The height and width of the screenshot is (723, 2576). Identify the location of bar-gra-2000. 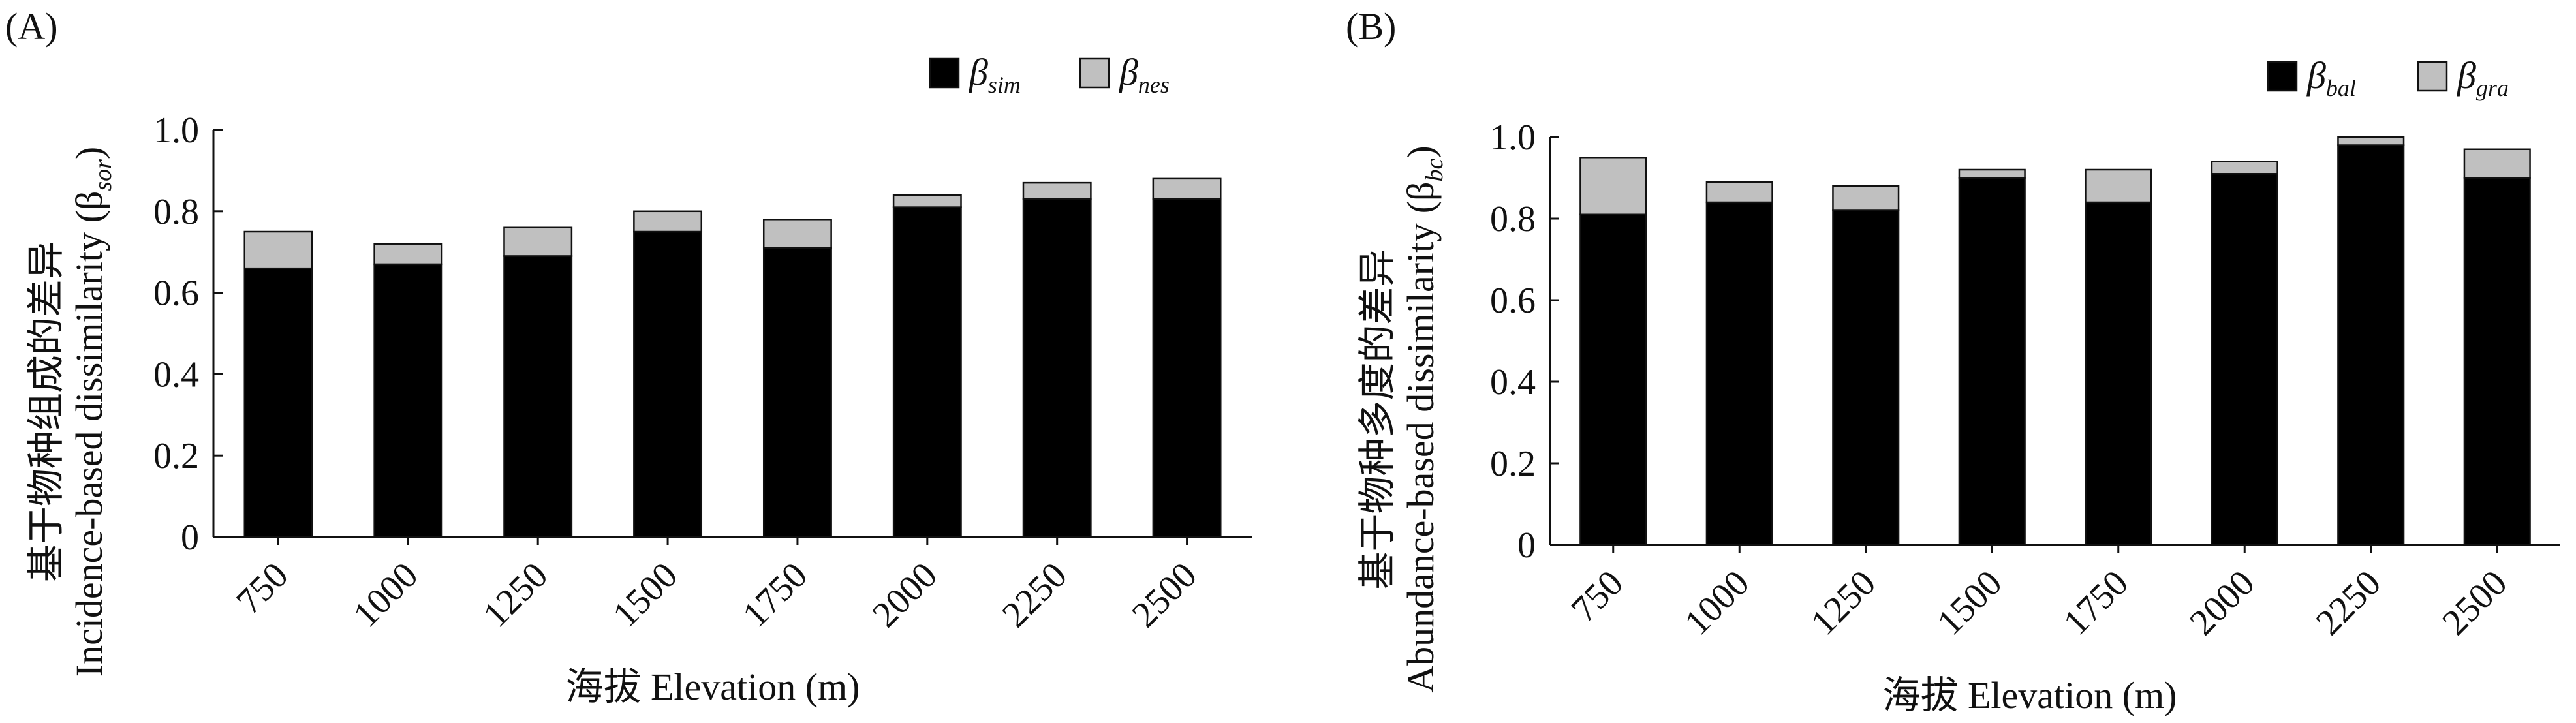
(2244, 168).